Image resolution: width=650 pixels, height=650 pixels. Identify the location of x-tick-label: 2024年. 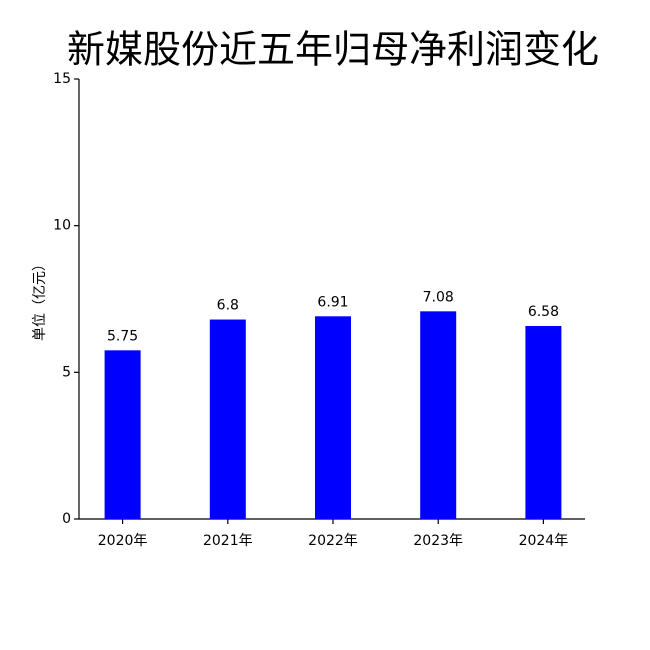
(544, 541).